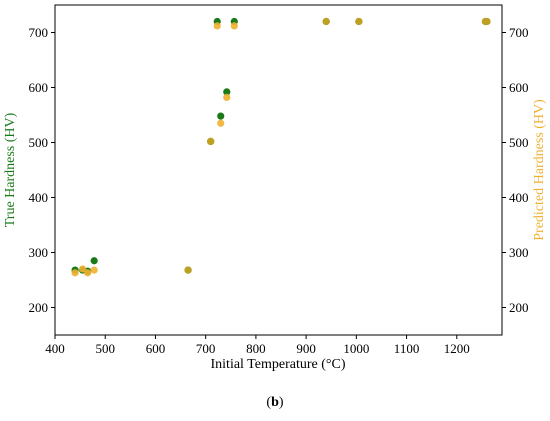 This screenshot has height=421, width=550. Describe the element at coordinates (281, 402) in the screenshot. I see `caption-close: )` at that location.